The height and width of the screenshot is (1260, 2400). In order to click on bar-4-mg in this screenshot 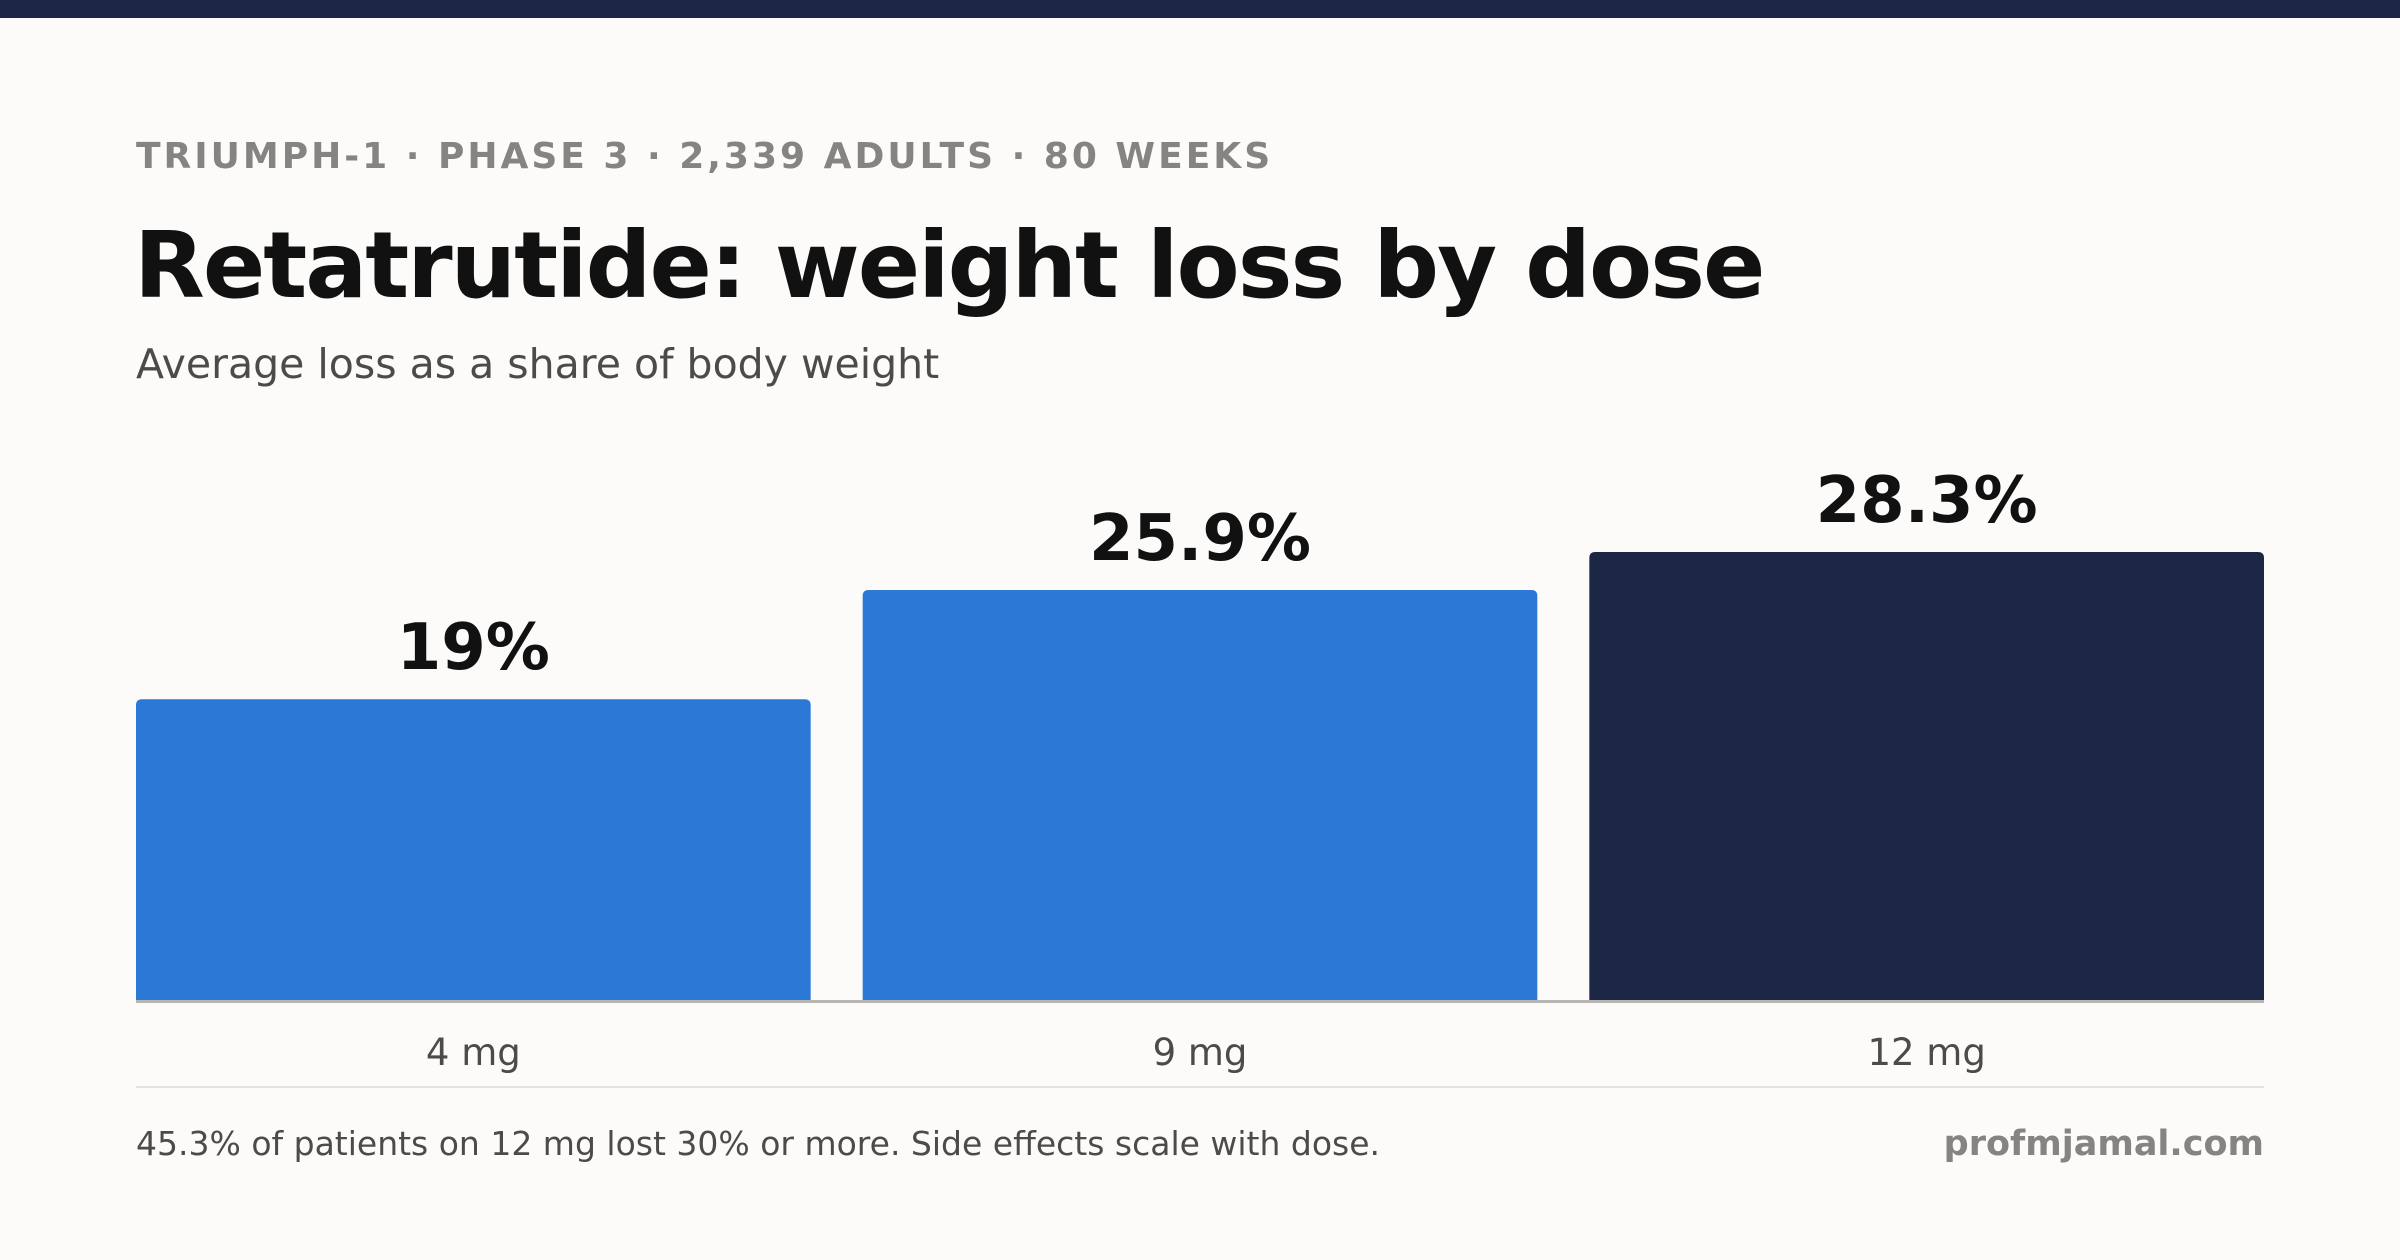, I will do `click(473, 849)`.